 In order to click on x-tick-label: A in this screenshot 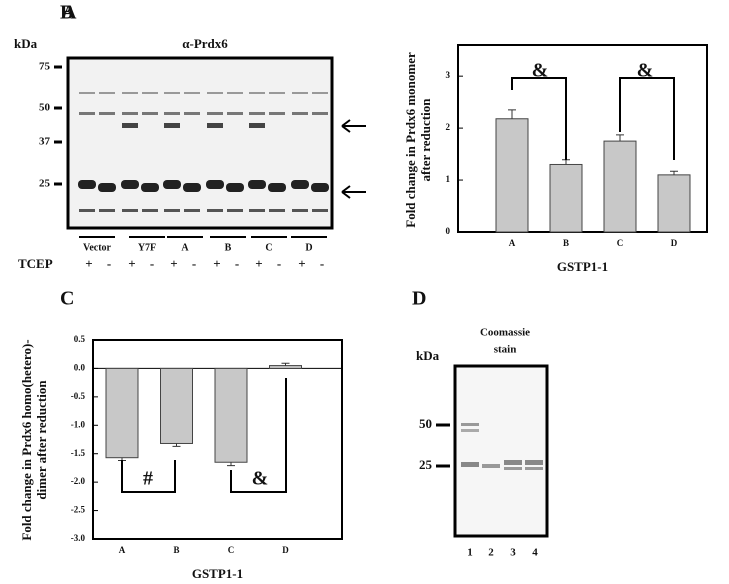, I will do `click(512, 243)`.